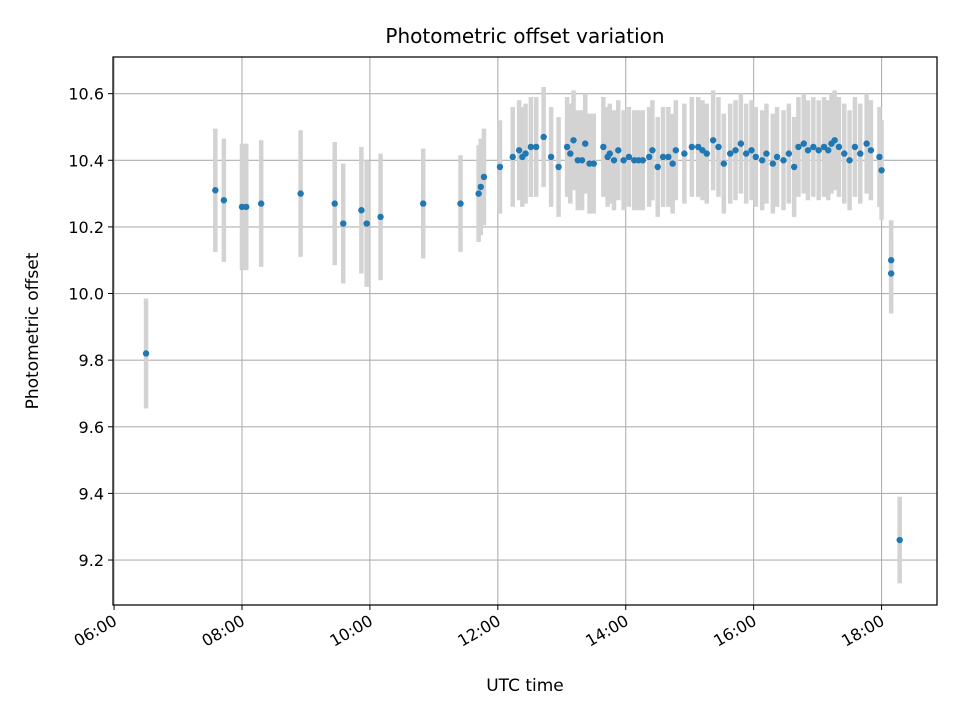 Image resolution: width=960 pixels, height=720 pixels. What do you see at coordinates (525, 686) in the screenshot?
I see `x-axis-title: UTC time` at bounding box center [525, 686].